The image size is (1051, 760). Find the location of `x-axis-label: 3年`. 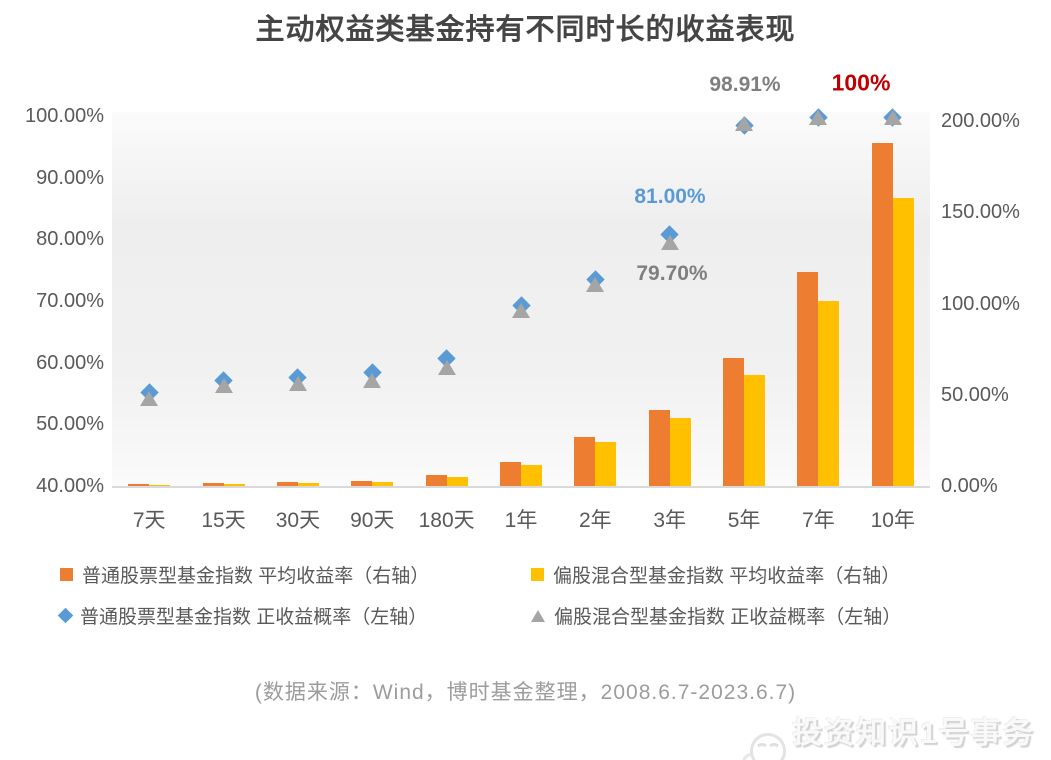

x-axis-label: 3年 is located at coordinates (670, 520).